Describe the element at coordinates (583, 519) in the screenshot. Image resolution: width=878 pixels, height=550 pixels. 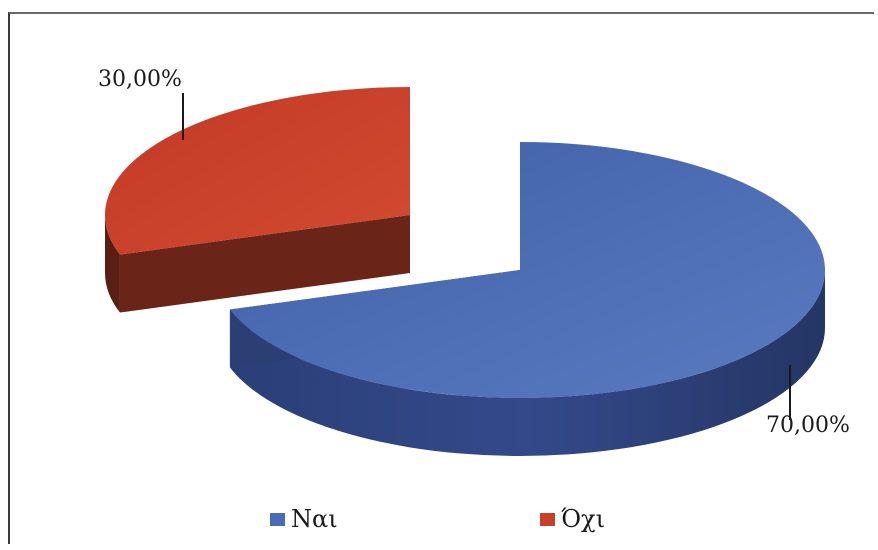
I see `legend-label-1: Όχι` at that location.